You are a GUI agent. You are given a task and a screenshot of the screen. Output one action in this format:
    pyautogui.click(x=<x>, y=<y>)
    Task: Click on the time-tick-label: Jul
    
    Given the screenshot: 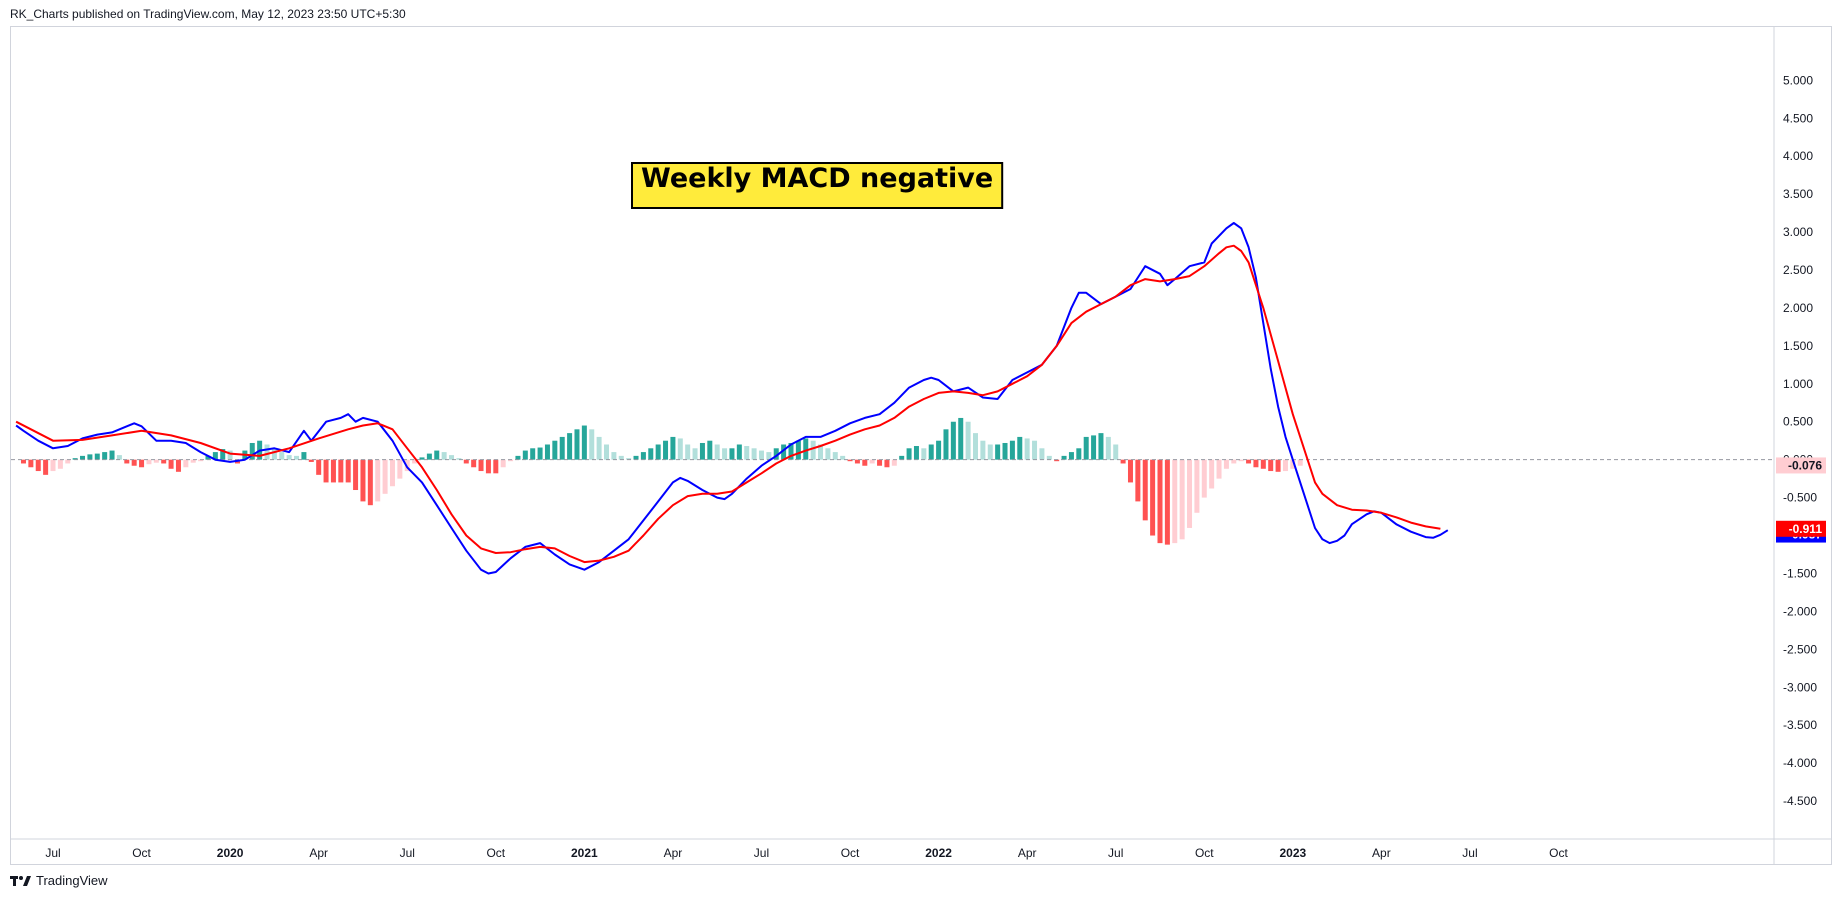 What is the action you would take?
    pyautogui.click(x=407, y=853)
    